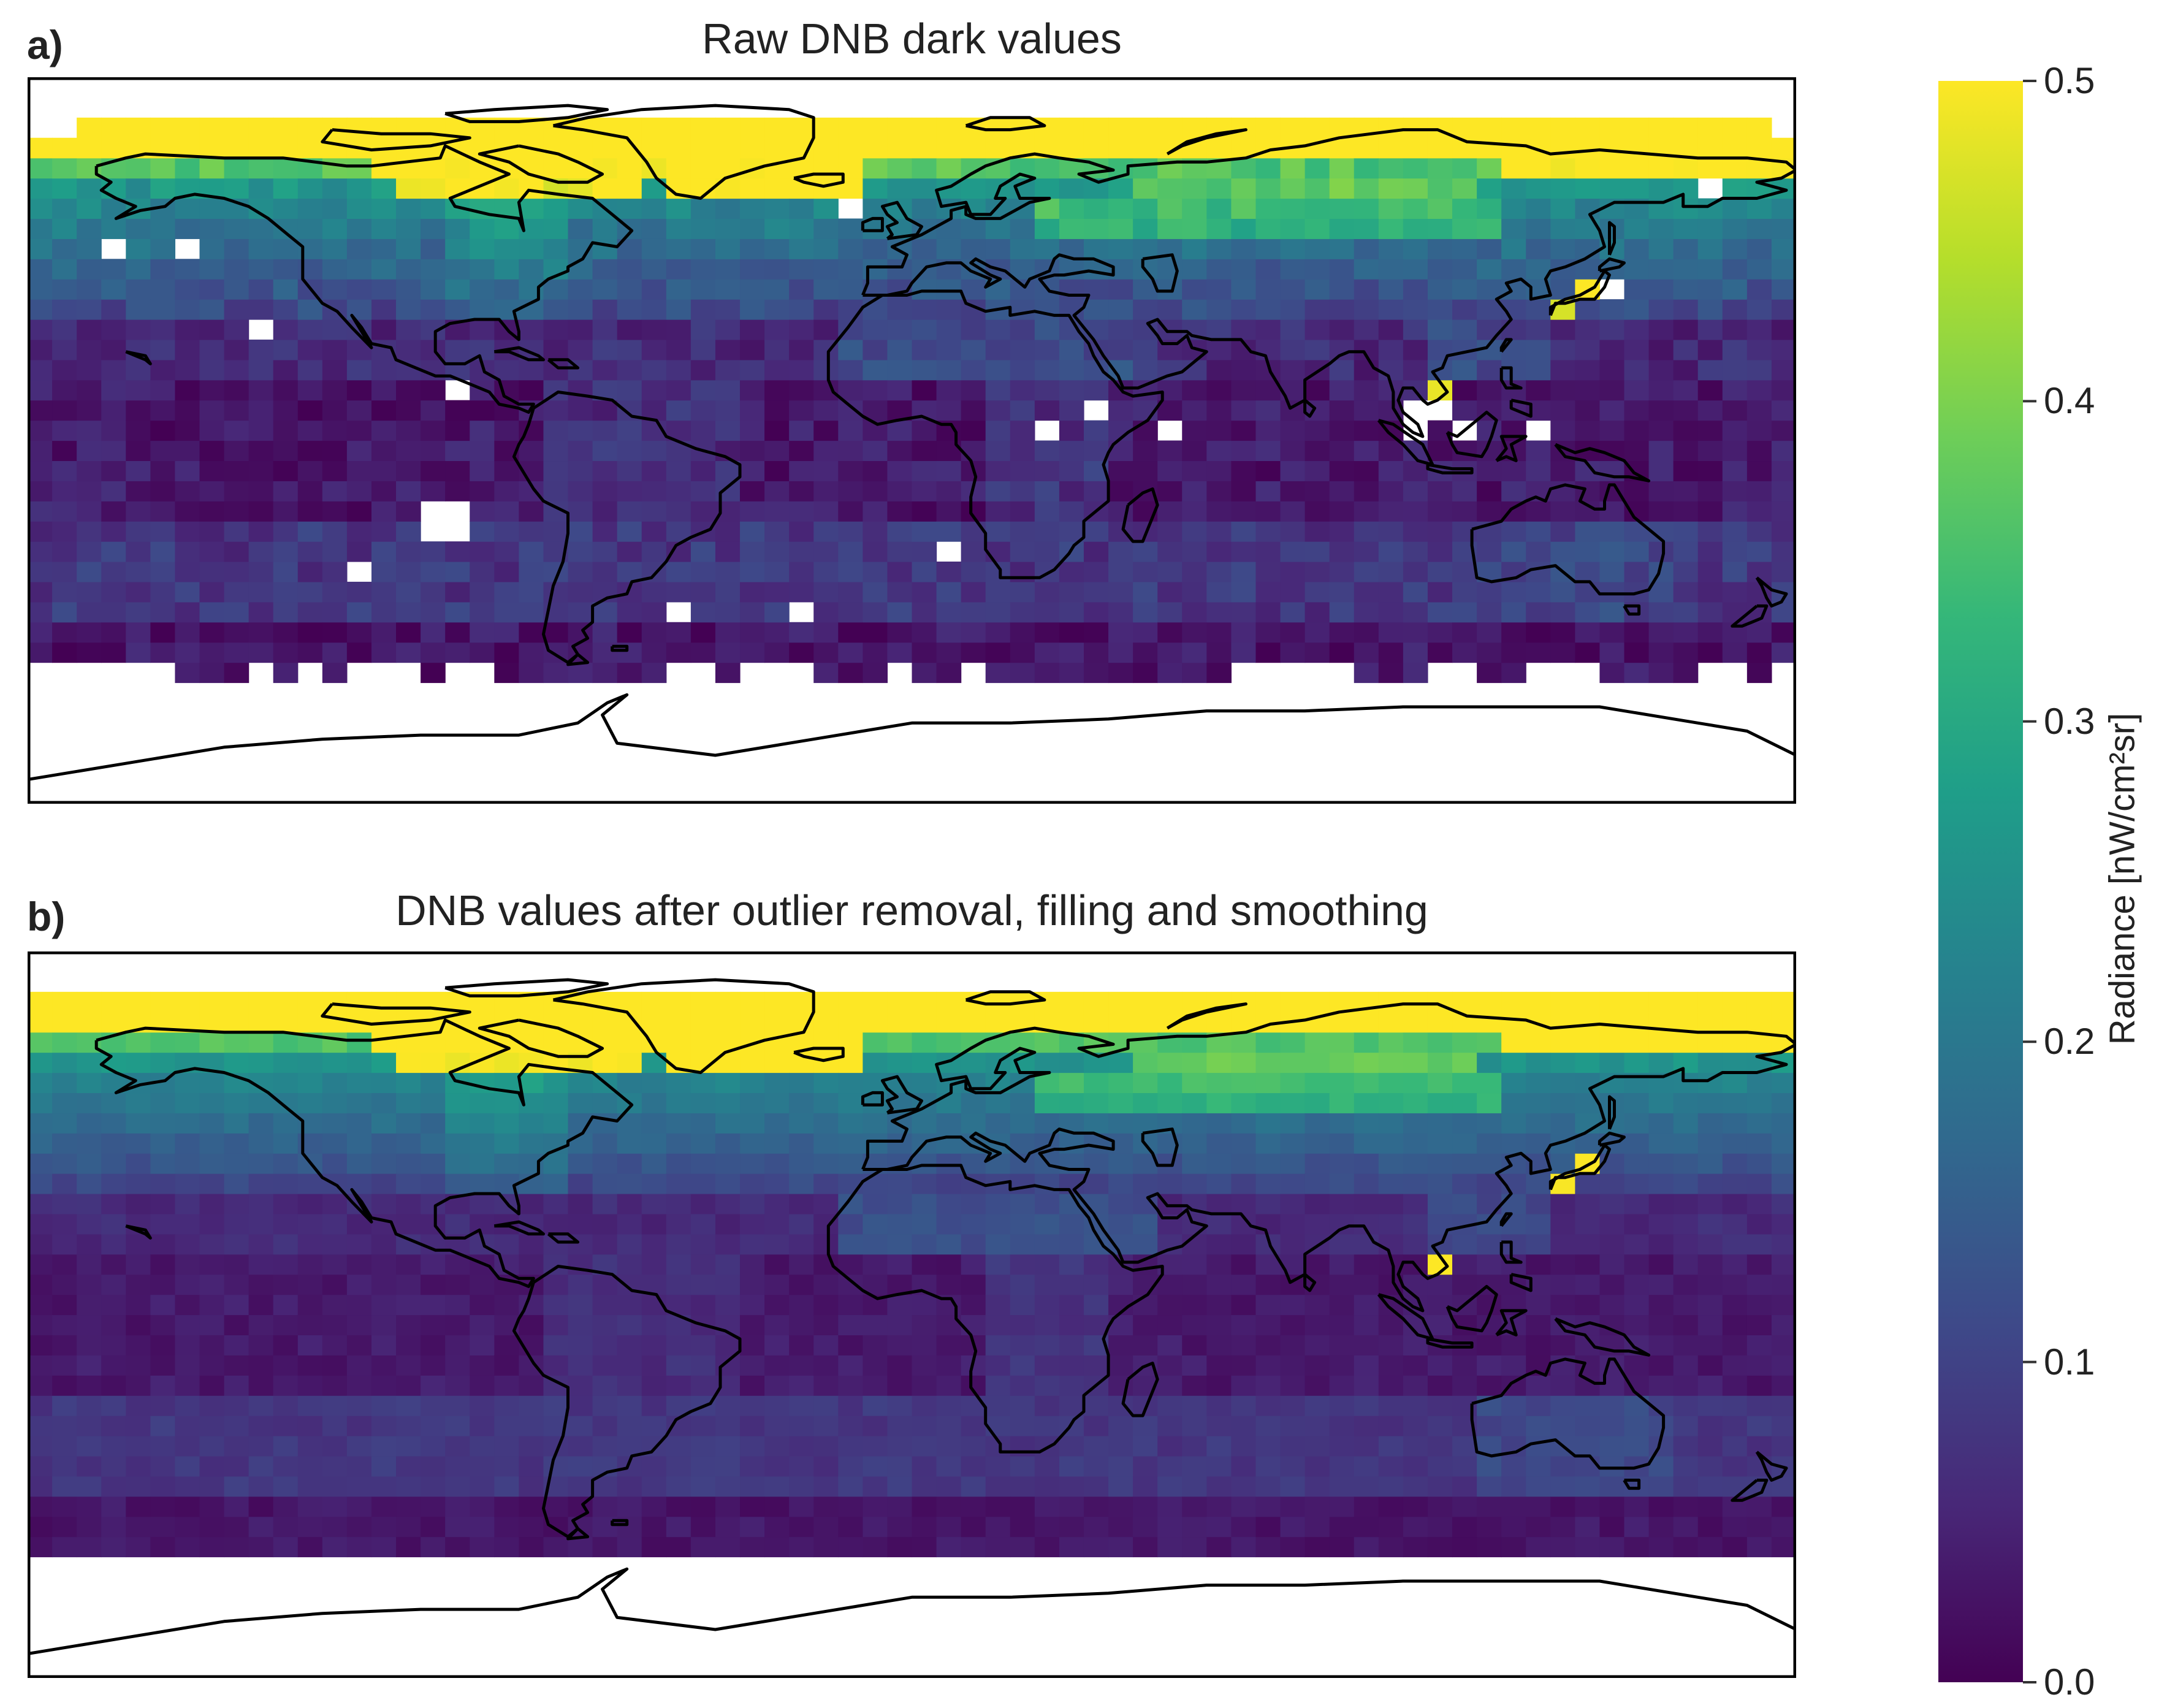 The width and height of the screenshot is (2167, 1708). Describe the element at coordinates (45, 44) in the screenshot. I see `panel-a-label: a)` at that location.